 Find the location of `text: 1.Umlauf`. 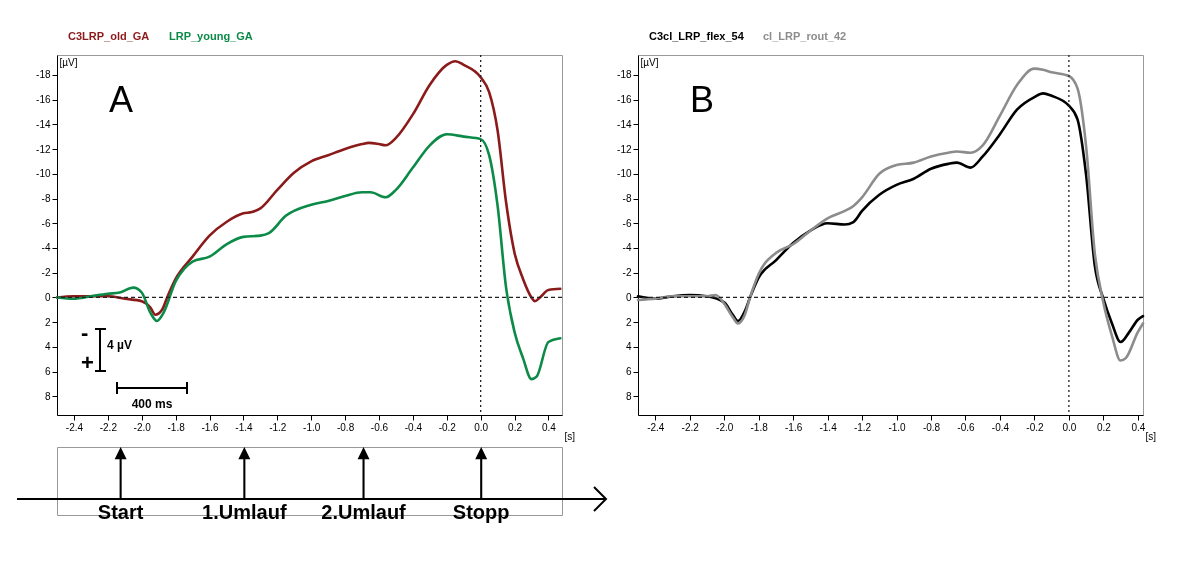

text: 1.Umlauf is located at coordinates (244, 512).